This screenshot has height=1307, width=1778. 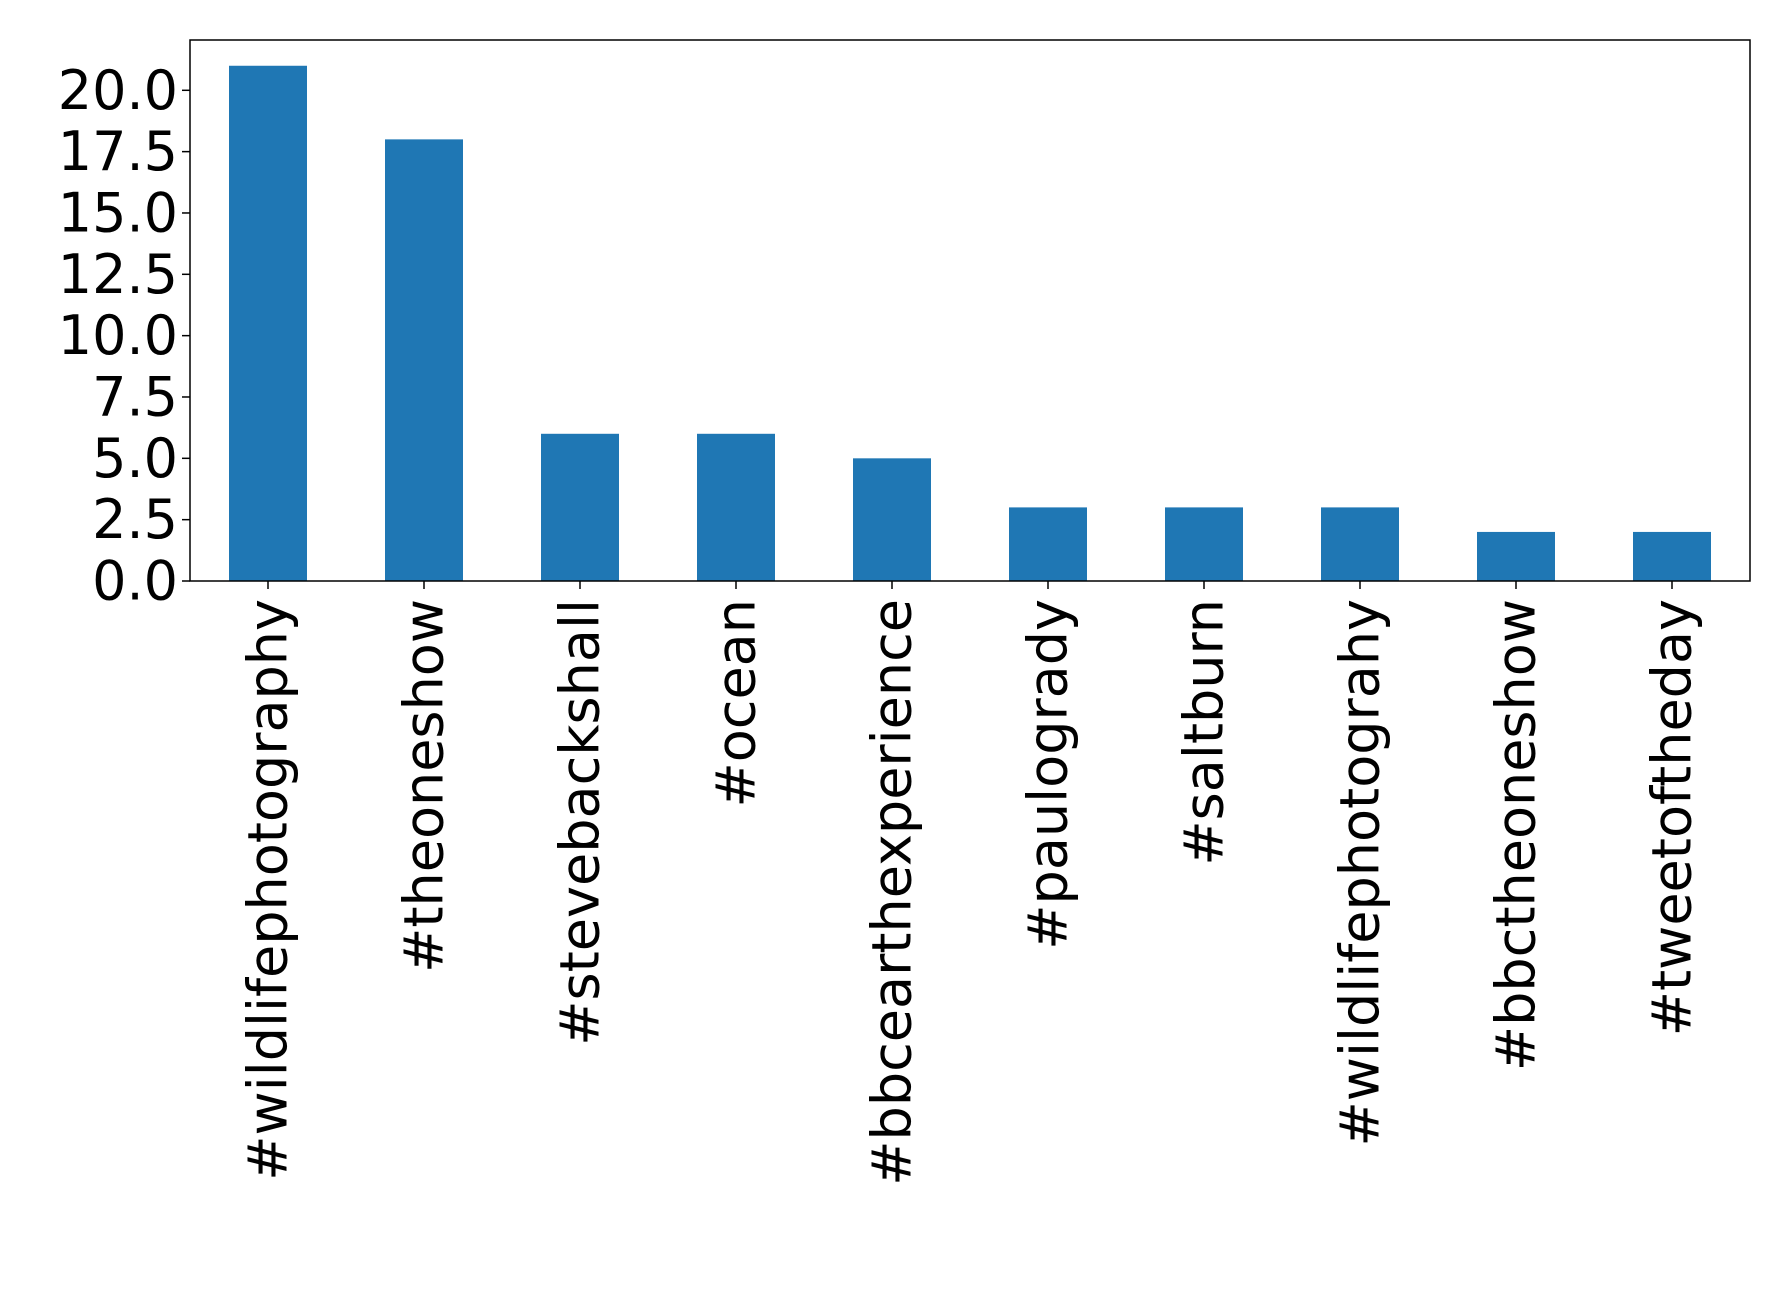 I want to click on y-tick-label: 7.5, so click(x=135, y=396).